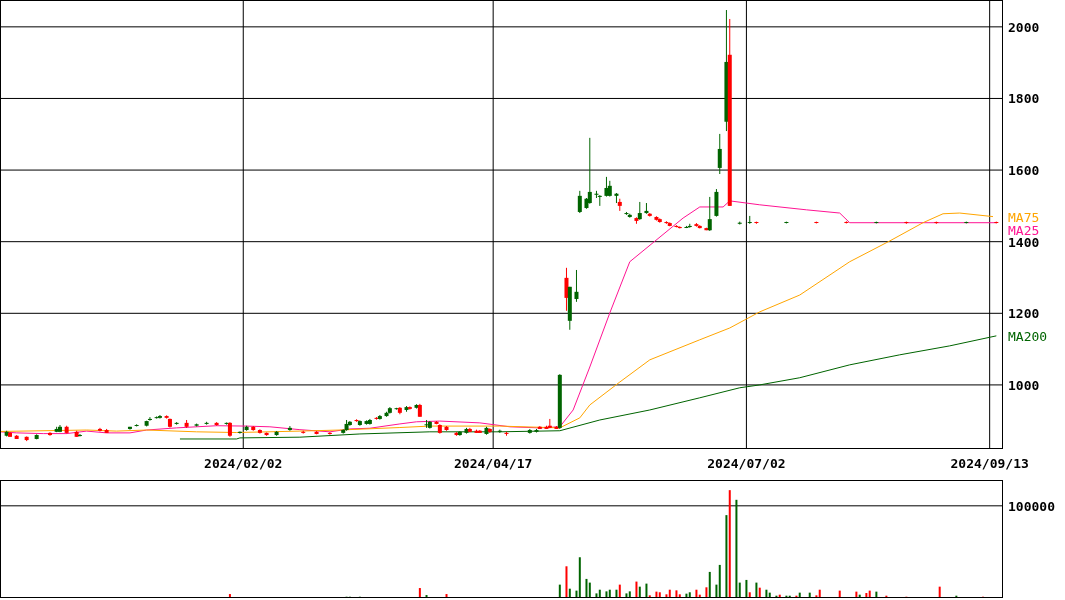 The image size is (1065, 600). Describe the element at coordinates (1024, 217) in the screenshot. I see `series-label: MA75` at that location.